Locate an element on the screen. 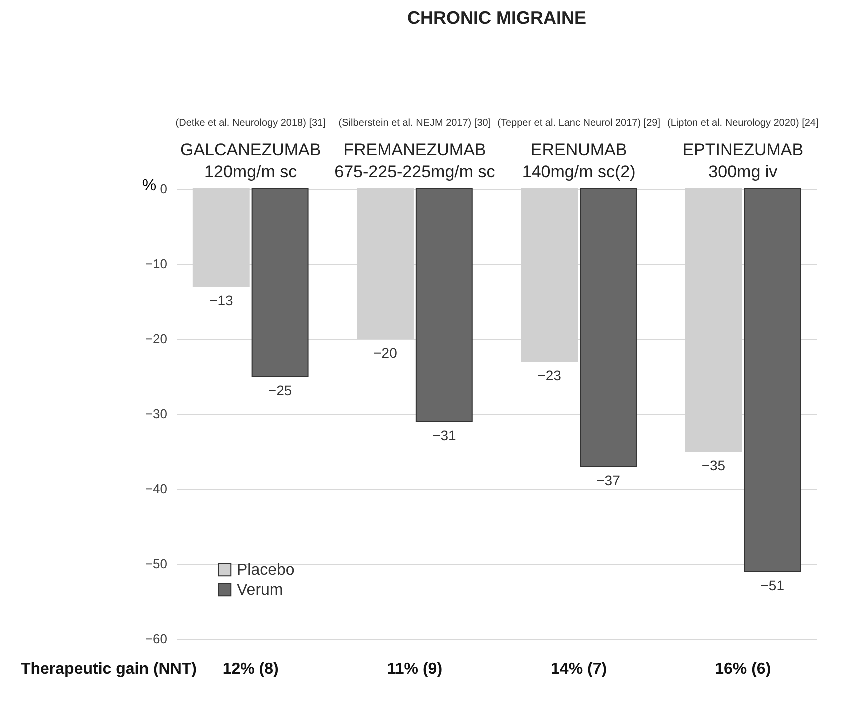  text: 14% (7) is located at coordinates (579, 669).